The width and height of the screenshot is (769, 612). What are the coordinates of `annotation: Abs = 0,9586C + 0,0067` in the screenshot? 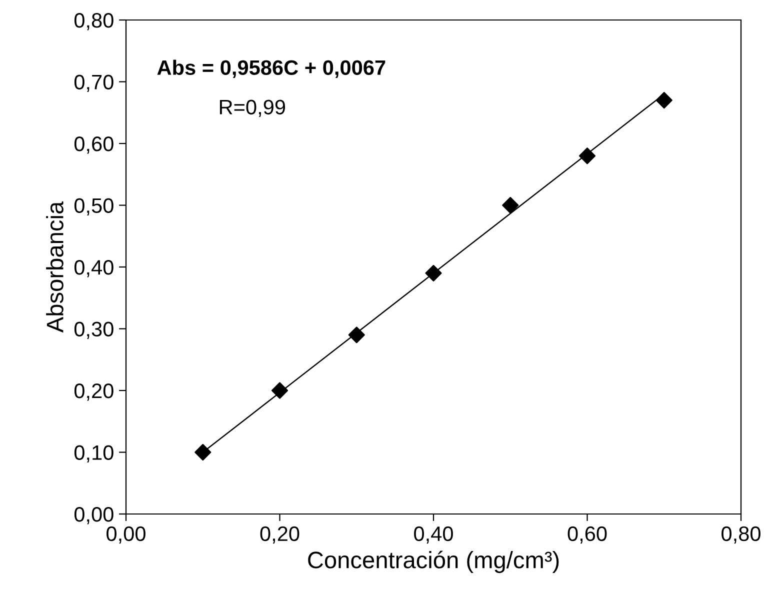 It's located at (271, 69).